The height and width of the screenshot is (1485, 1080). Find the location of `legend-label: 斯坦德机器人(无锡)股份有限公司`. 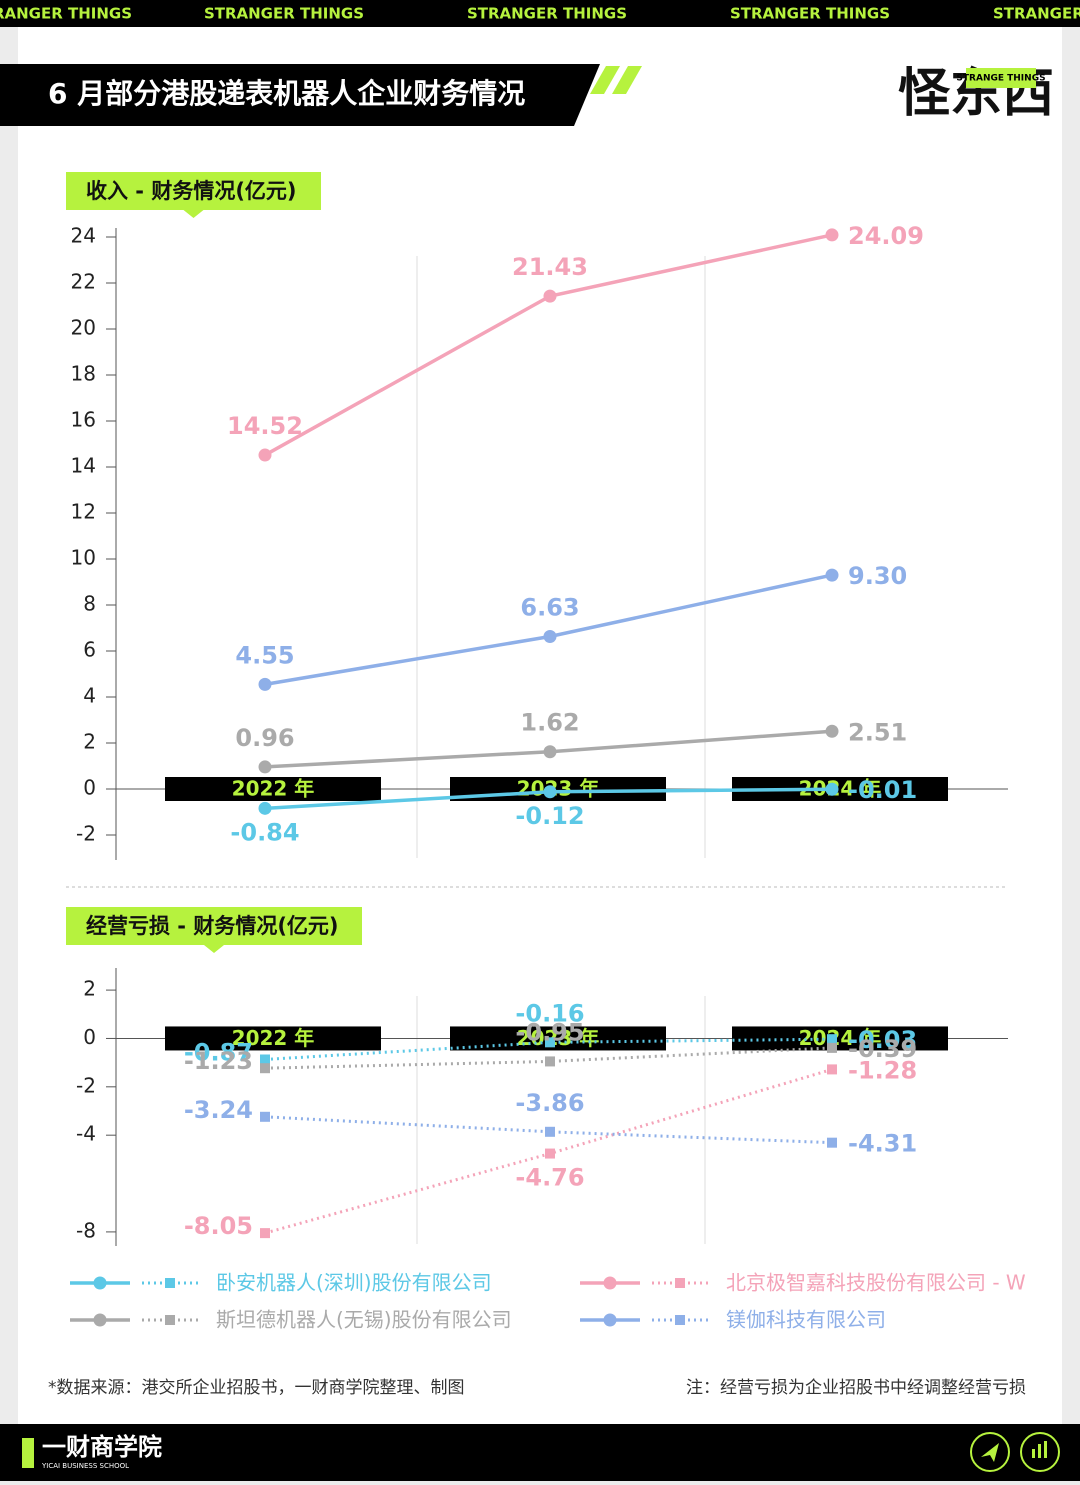

legend-label: 斯坦德机器人(无锡)股份有限公司 is located at coordinates (364, 1320).